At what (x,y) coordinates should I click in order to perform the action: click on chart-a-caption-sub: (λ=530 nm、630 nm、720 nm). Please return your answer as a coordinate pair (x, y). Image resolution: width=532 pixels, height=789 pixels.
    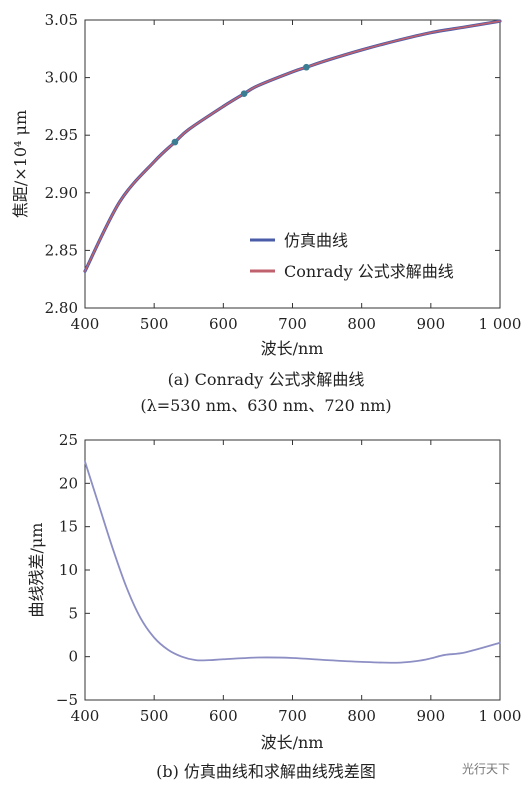
    Looking at the image, I should click on (266, 405).